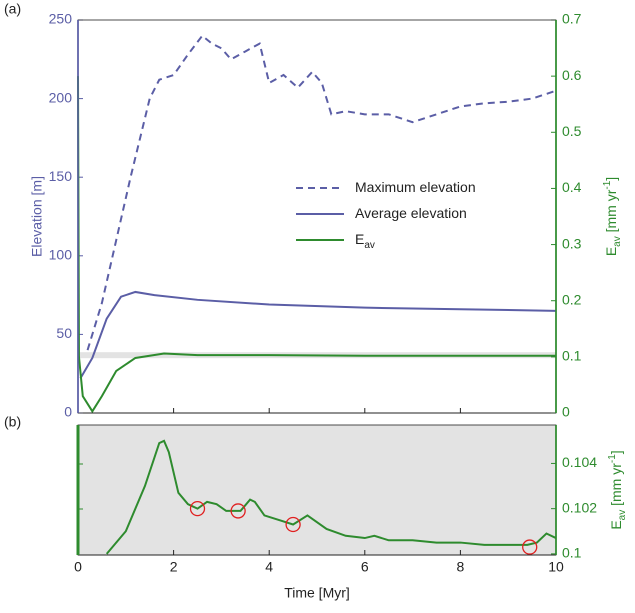 The width and height of the screenshot is (635, 613). Describe the element at coordinates (579, 507) in the screenshot. I see `y2-tick-label: 0.102` at that location.